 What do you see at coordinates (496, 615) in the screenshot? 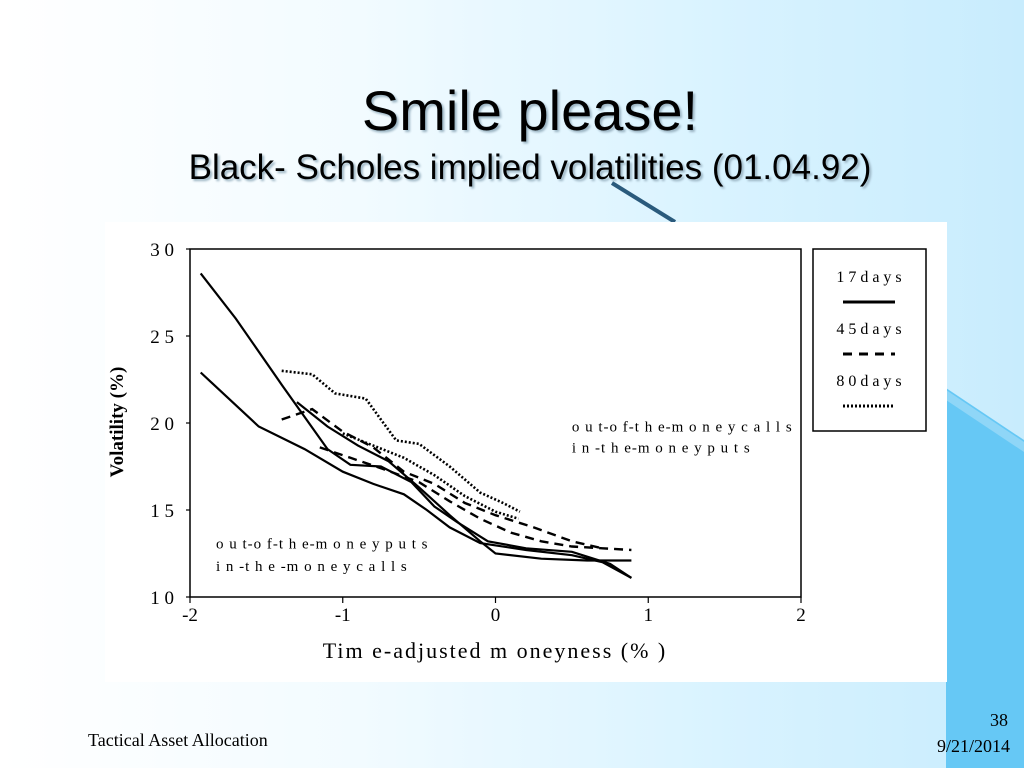
I see `x-tick-label: 0` at bounding box center [496, 615].